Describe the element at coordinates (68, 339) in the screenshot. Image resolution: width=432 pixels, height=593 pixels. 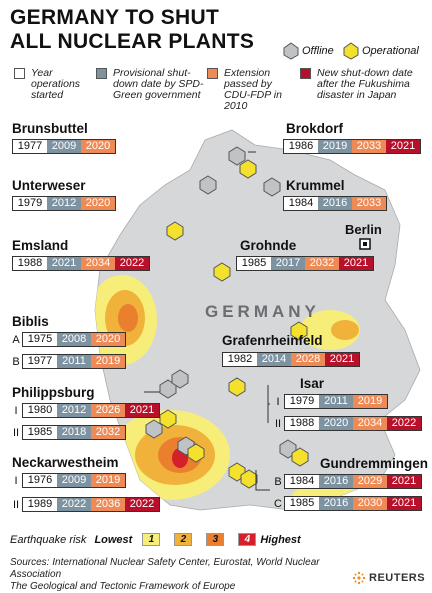
I see `plant-row-biblis-a: A 1975 2008 2020` at that location.